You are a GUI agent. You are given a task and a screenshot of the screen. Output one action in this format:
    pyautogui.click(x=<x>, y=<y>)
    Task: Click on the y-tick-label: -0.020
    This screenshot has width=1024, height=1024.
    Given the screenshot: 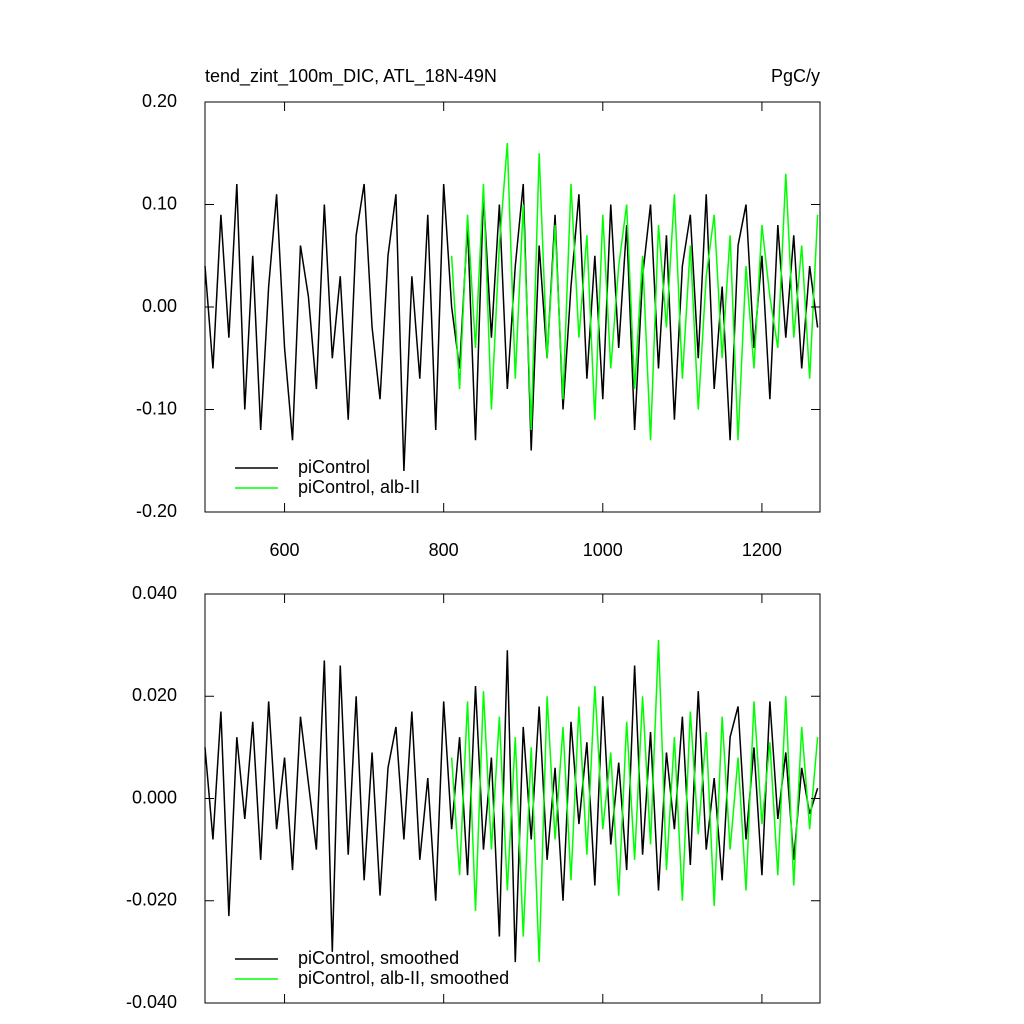 What is the action you would take?
    pyautogui.click(x=151, y=900)
    